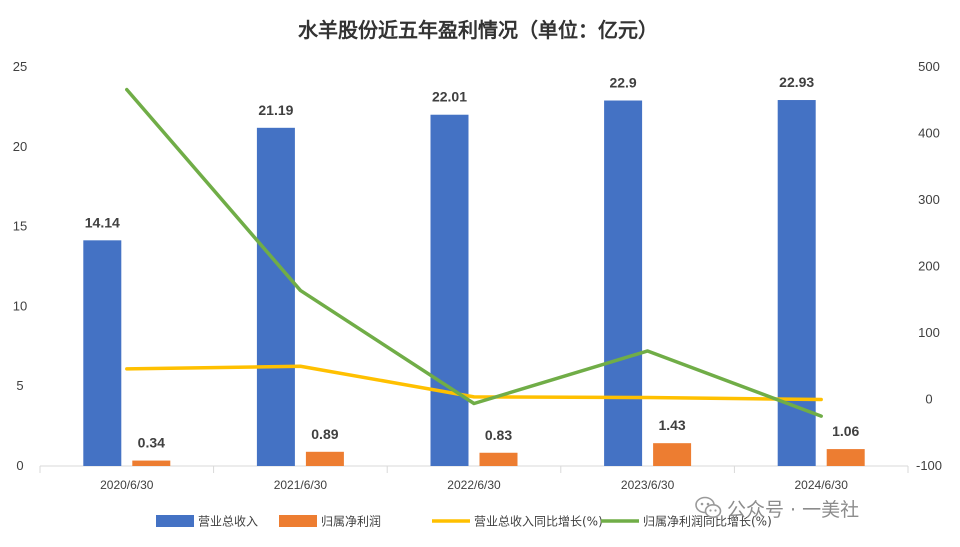 The image size is (960, 547). I want to click on legend-label: 归属净利润同比增长(%), so click(707, 522).